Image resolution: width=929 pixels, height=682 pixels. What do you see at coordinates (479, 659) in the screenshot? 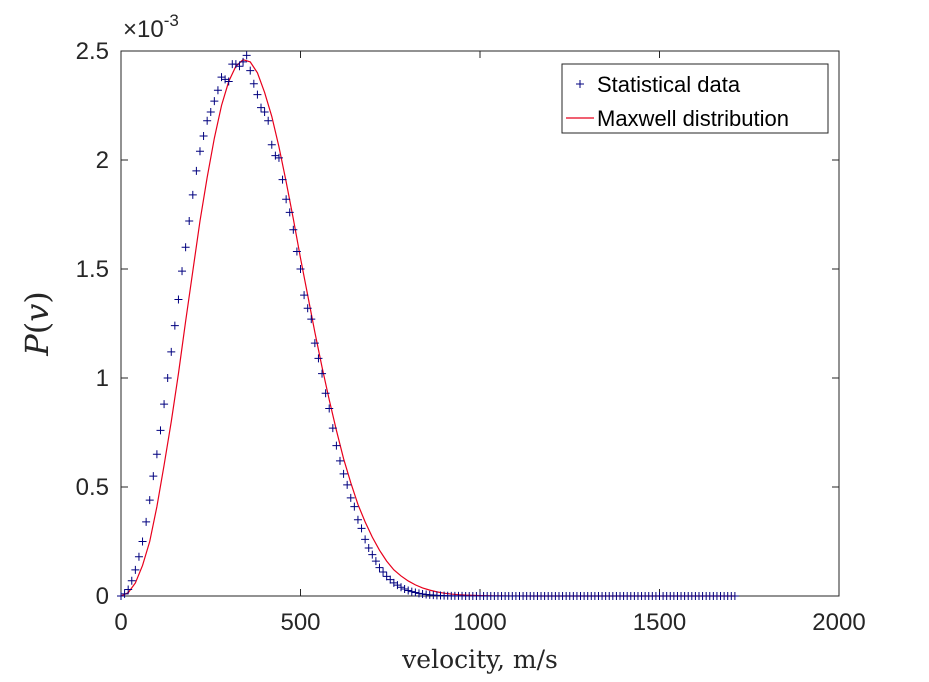
I see `x-axis-title: velocity, m/s` at bounding box center [479, 659].